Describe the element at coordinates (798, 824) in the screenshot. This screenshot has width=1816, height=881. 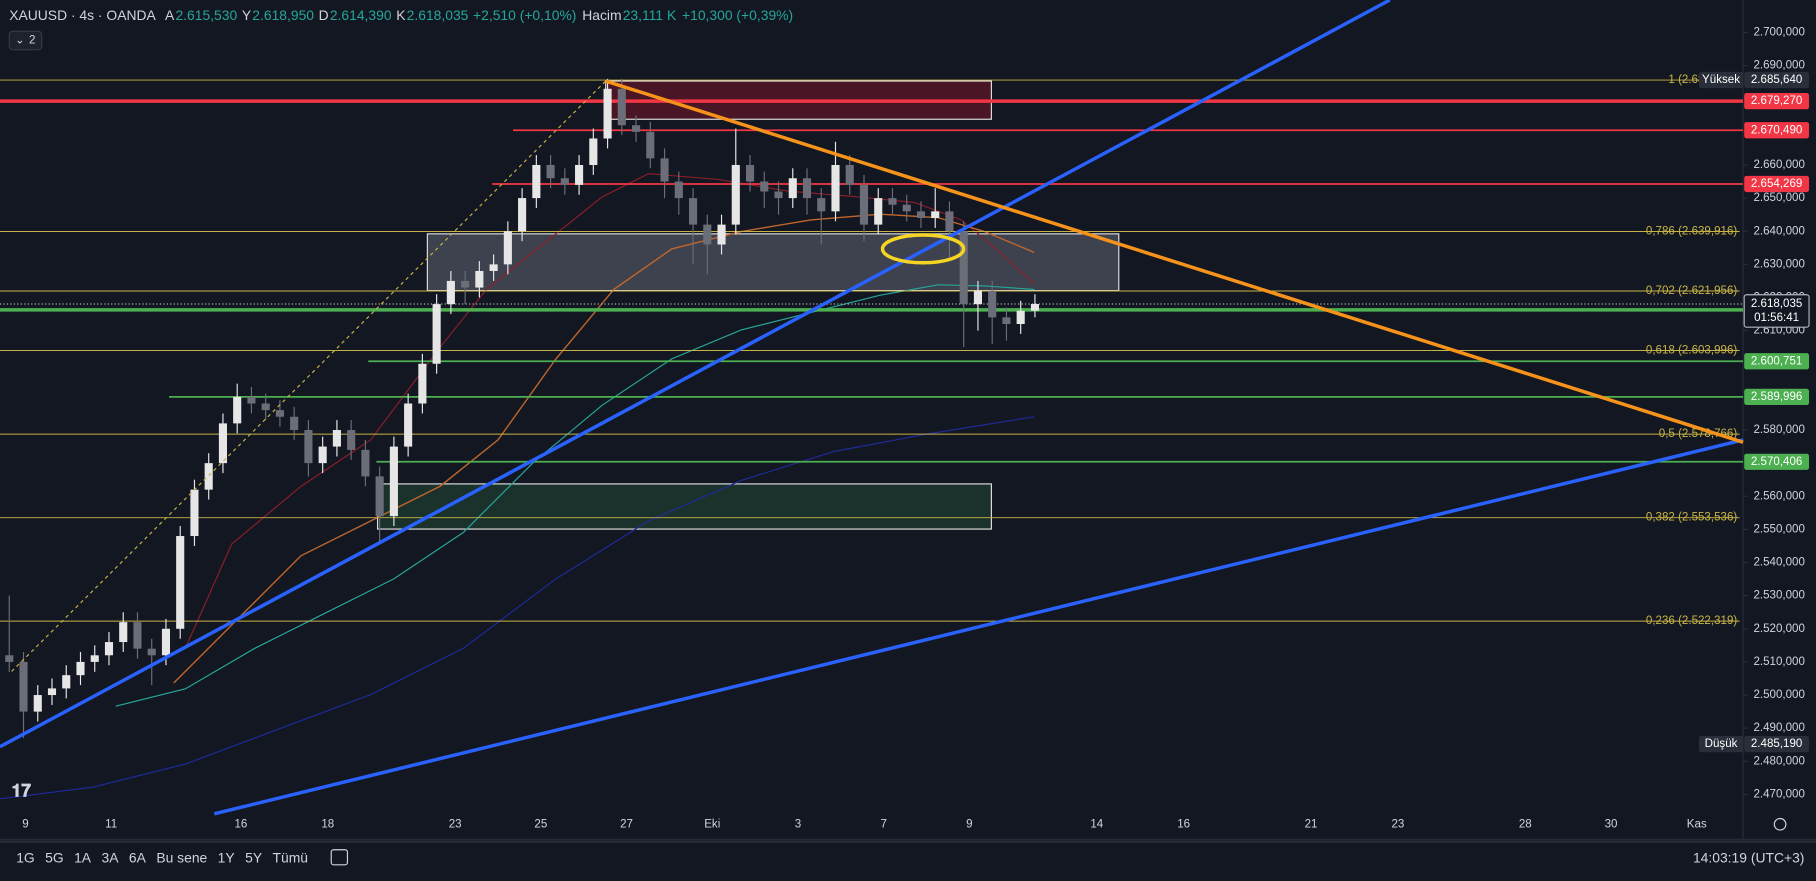
I see `x-tick-label: 3` at that location.